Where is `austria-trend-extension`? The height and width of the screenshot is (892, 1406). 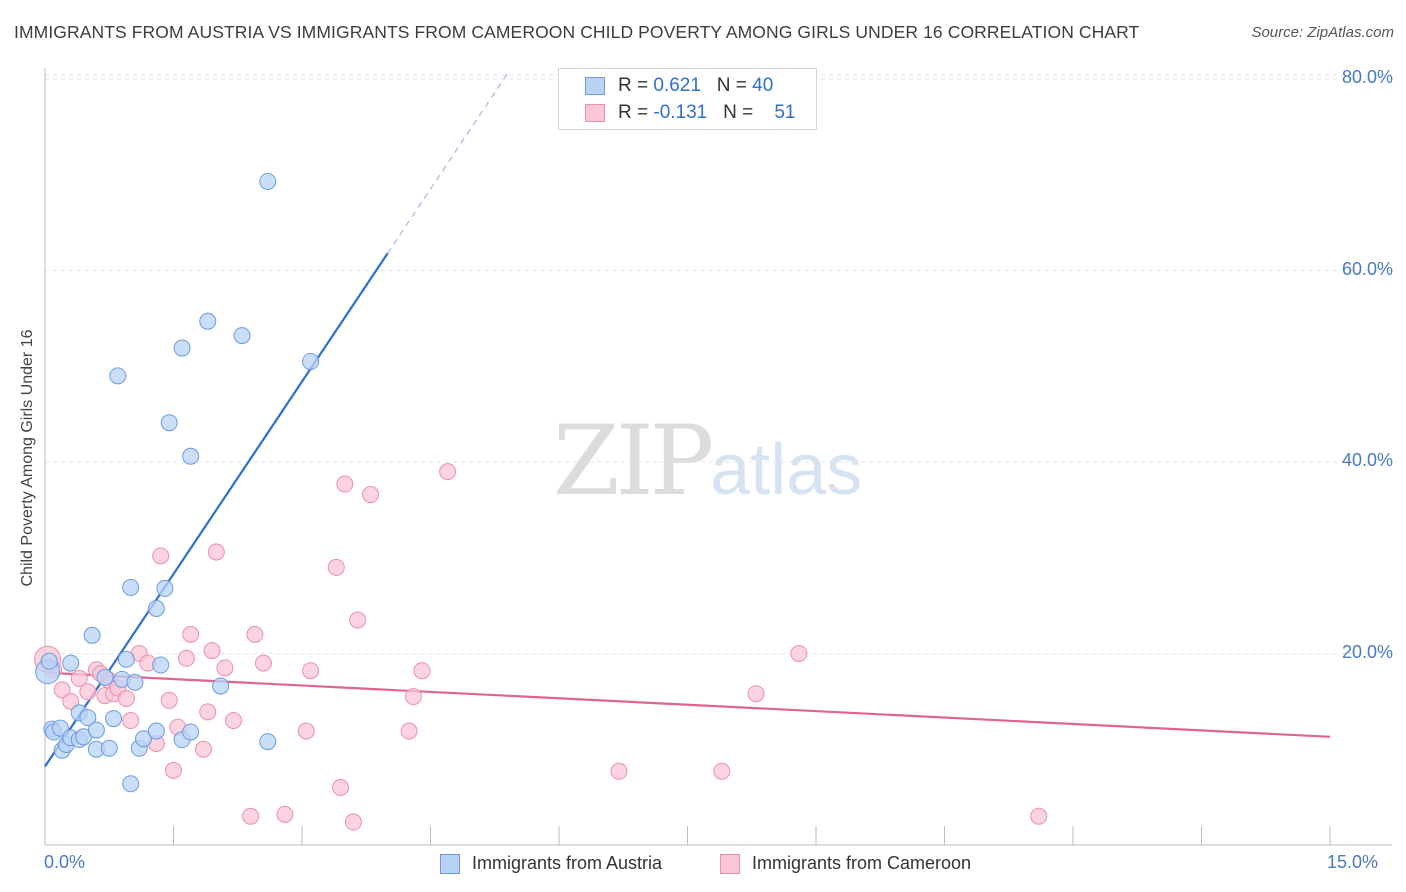 austria-trend-extension is located at coordinates (448, 163).